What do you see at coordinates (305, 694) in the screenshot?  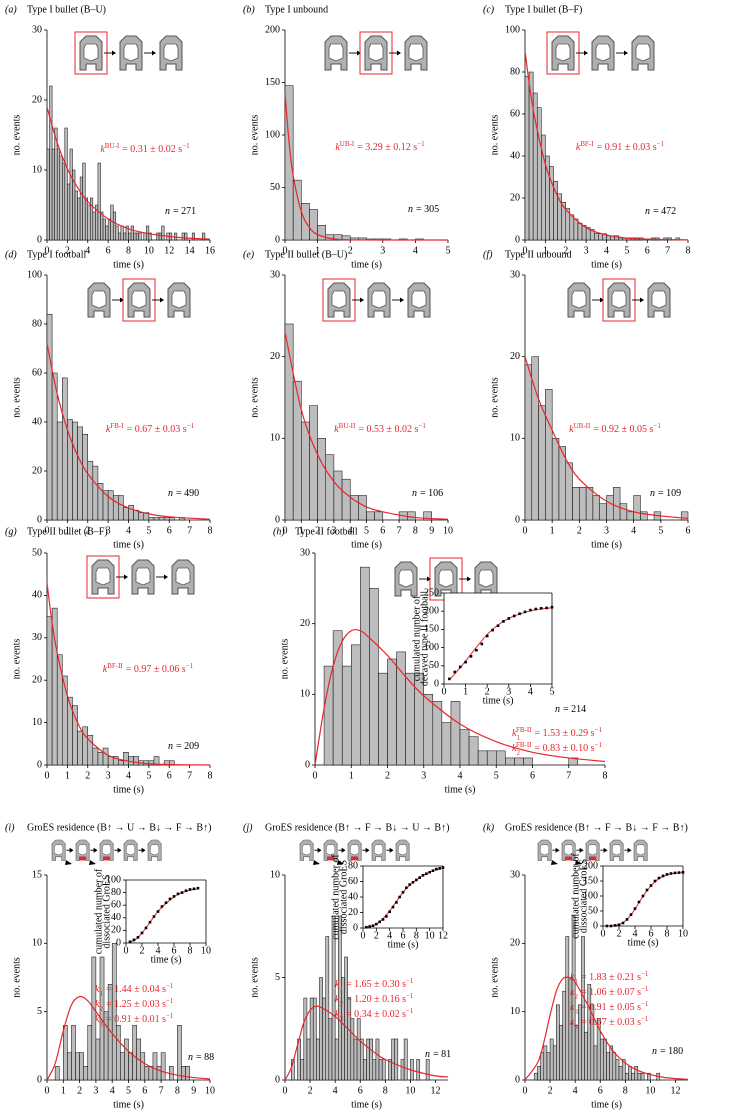 I see `y-tick-label: 10` at bounding box center [305, 694].